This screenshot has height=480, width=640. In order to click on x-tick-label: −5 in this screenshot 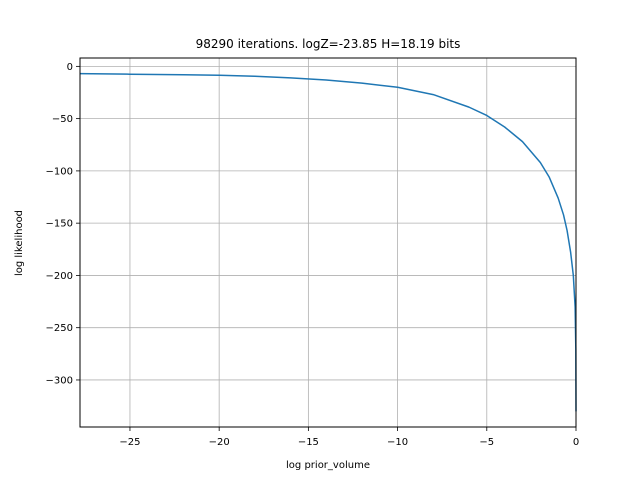, I will do `click(486, 442)`.